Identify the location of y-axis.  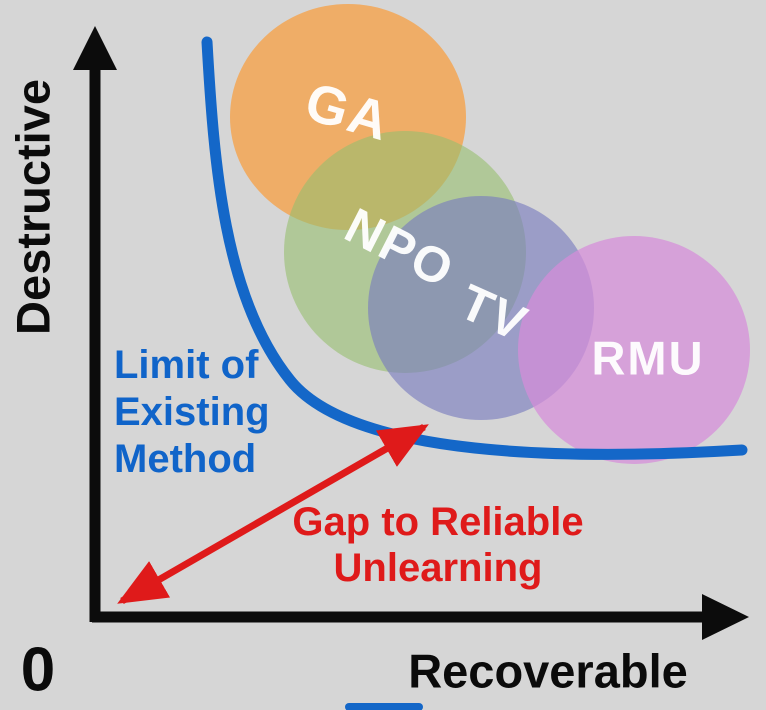
(95, 324).